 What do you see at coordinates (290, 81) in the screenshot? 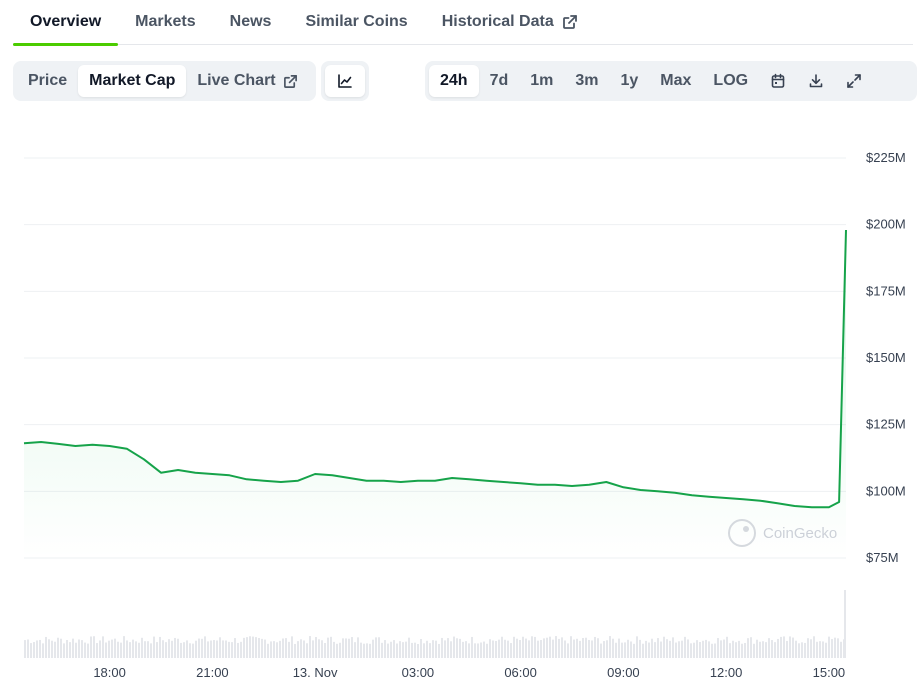
I see `external-link-icon` at bounding box center [290, 81].